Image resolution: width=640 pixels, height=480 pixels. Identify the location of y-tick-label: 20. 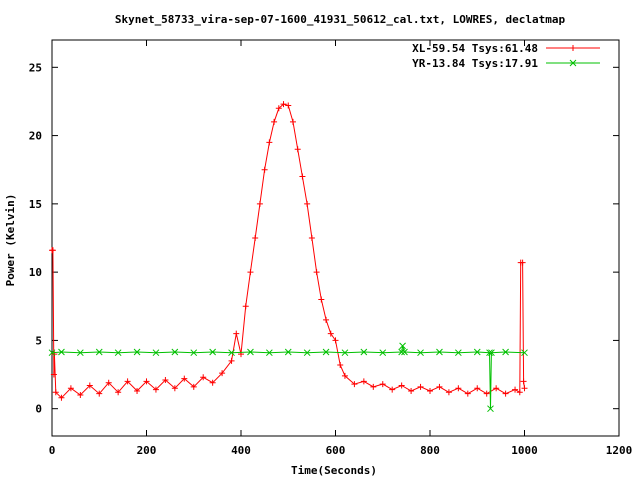
(35, 136).